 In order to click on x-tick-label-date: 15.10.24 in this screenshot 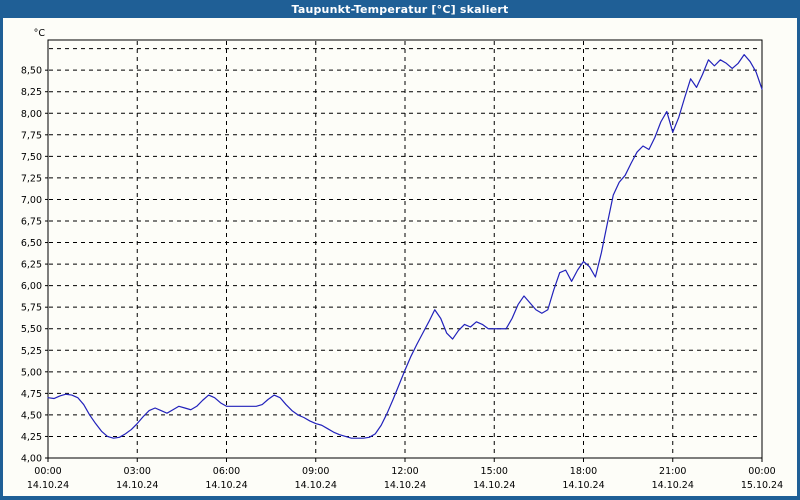, I will do `click(762, 485)`.